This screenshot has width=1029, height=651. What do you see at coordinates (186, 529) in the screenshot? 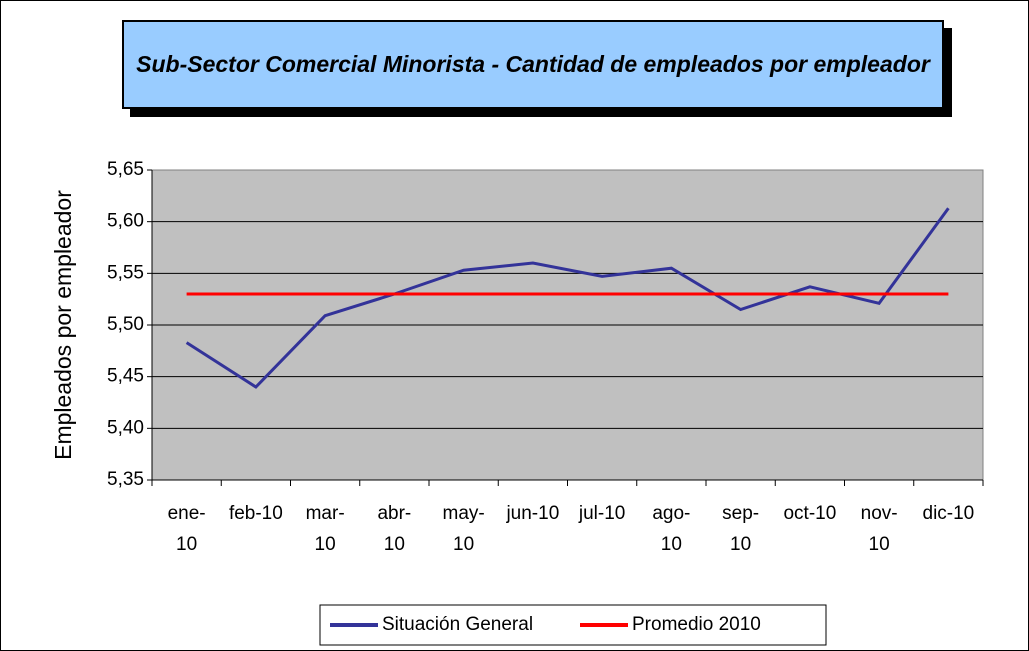
I see `x-tick-label: ene-10` at bounding box center [186, 529].